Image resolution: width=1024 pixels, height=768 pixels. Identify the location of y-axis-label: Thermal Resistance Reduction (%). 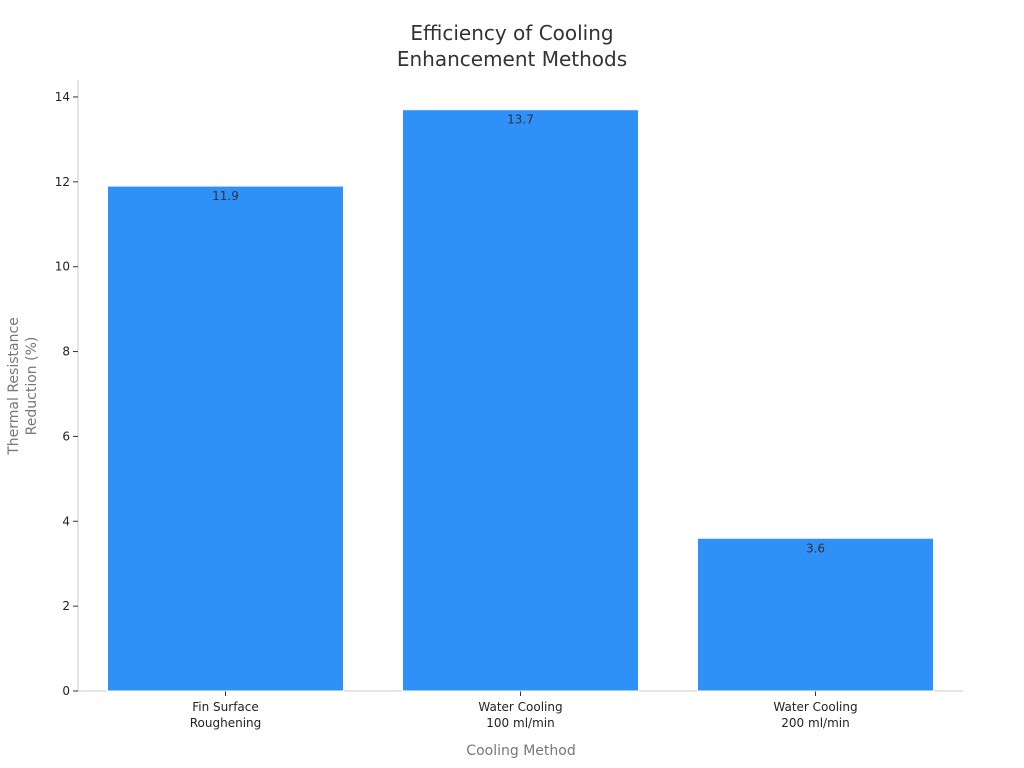
(23, 386).